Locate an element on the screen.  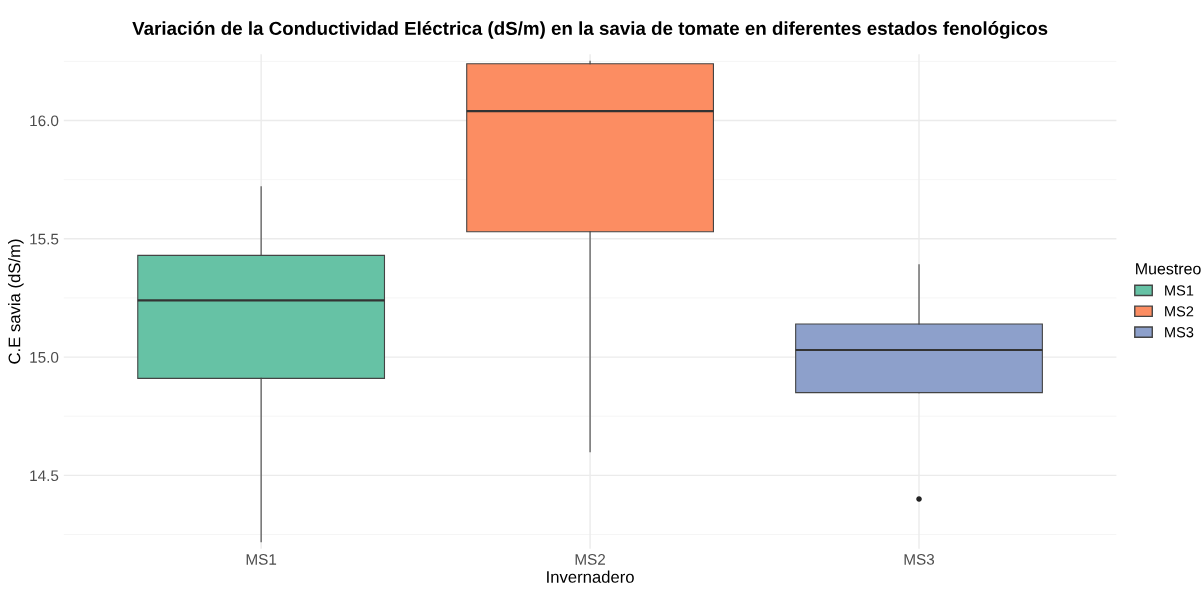
x-tick-label: MS3 is located at coordinates (919, 559).